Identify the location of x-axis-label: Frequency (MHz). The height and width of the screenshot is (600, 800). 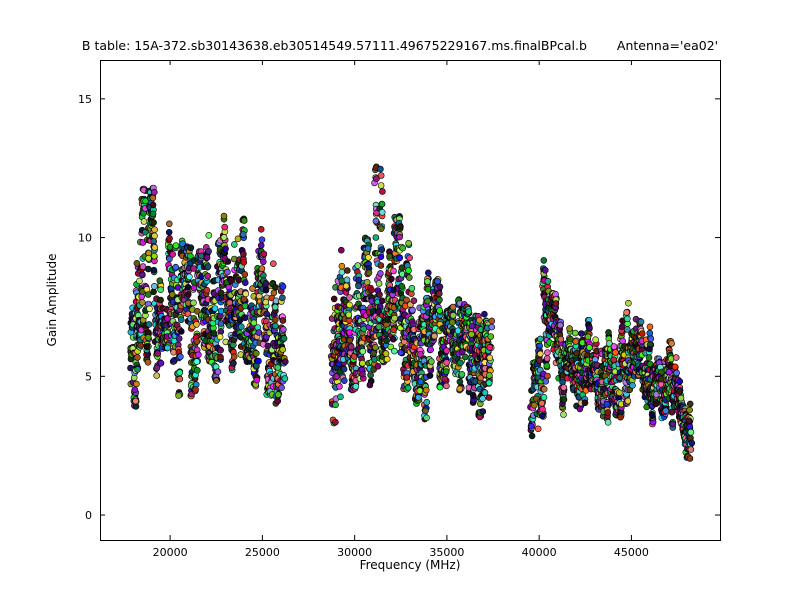
(410, 565).